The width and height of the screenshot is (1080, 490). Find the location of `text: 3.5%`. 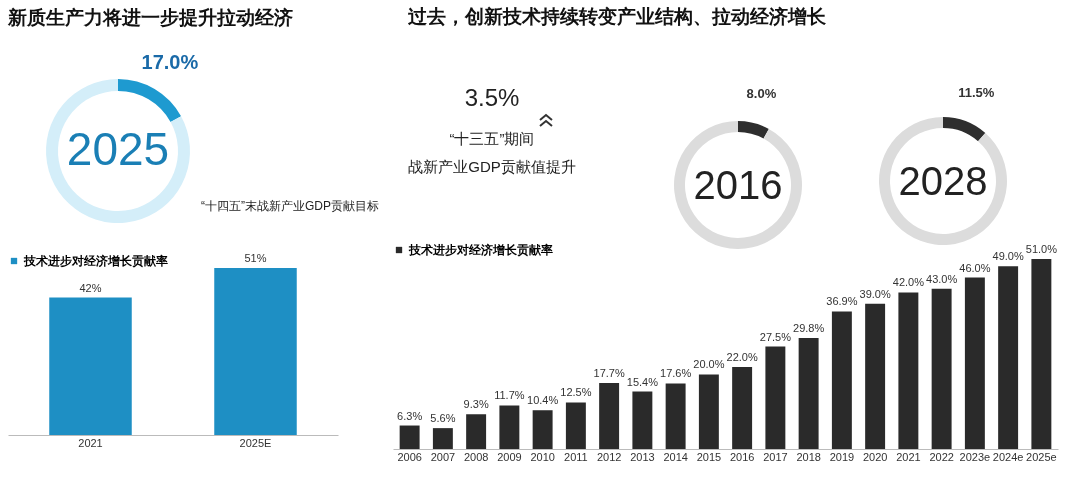

text: 3.5% is located at coordinates (492, 97).